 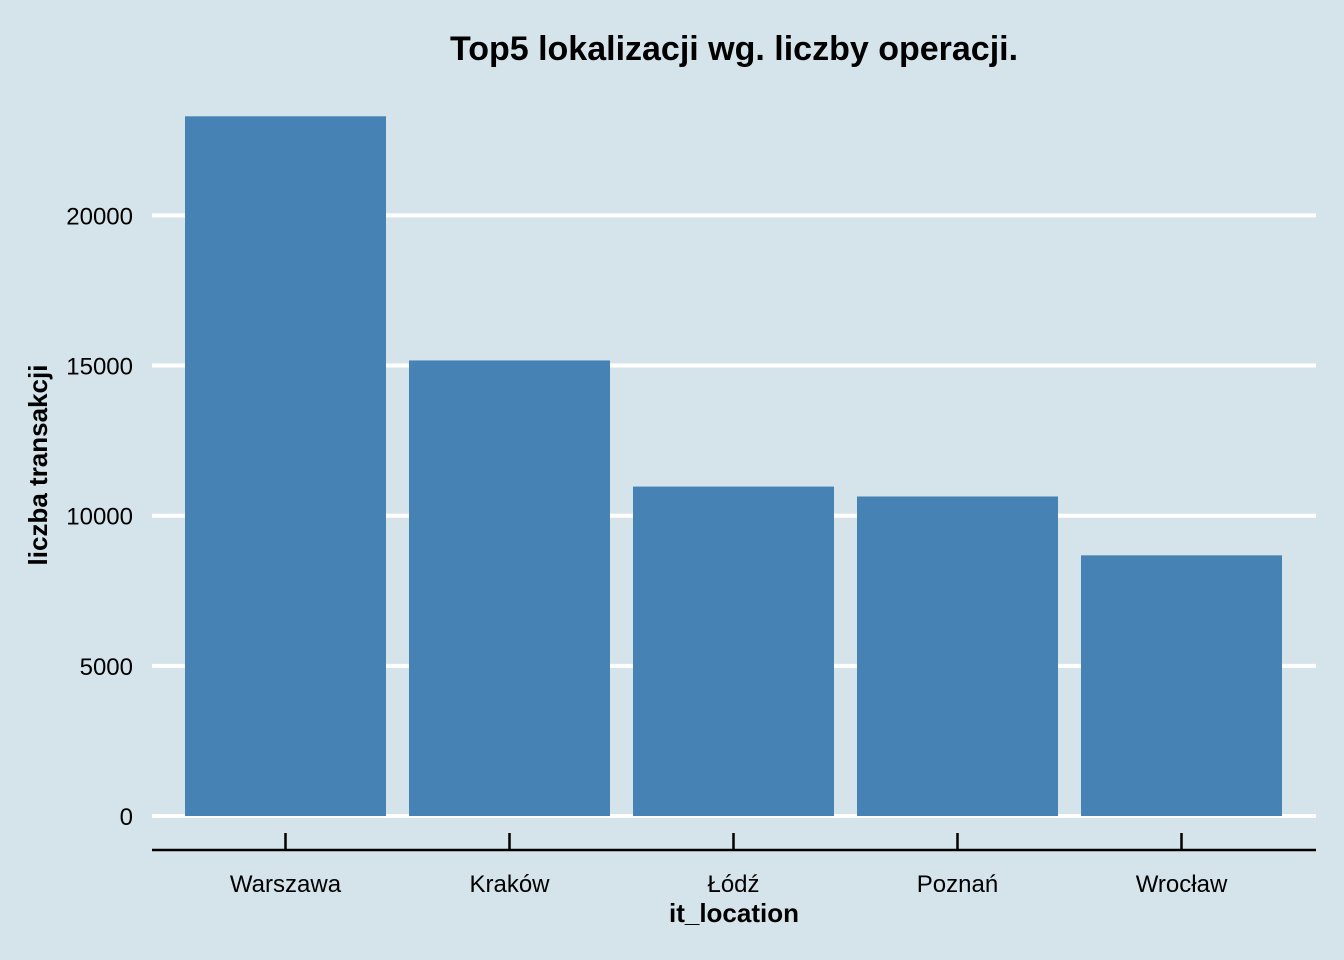 I want to click on x-axis-title: it_location, so click(x=734, y=913).